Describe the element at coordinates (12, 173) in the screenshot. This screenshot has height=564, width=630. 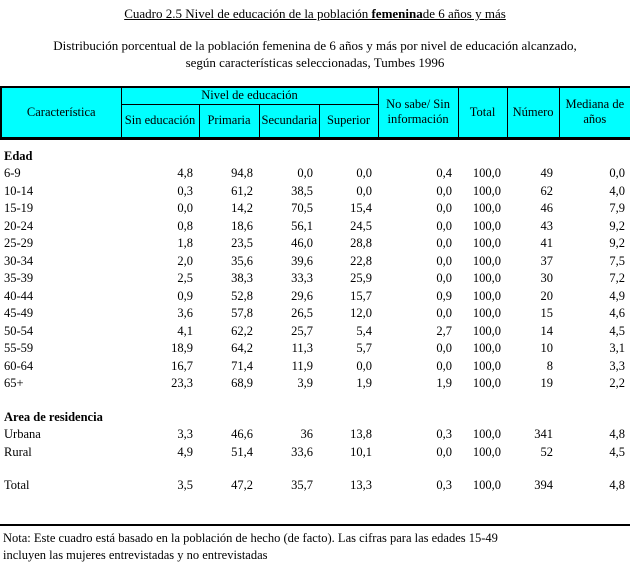
I see `row-label-cell: 6-9` at that location.